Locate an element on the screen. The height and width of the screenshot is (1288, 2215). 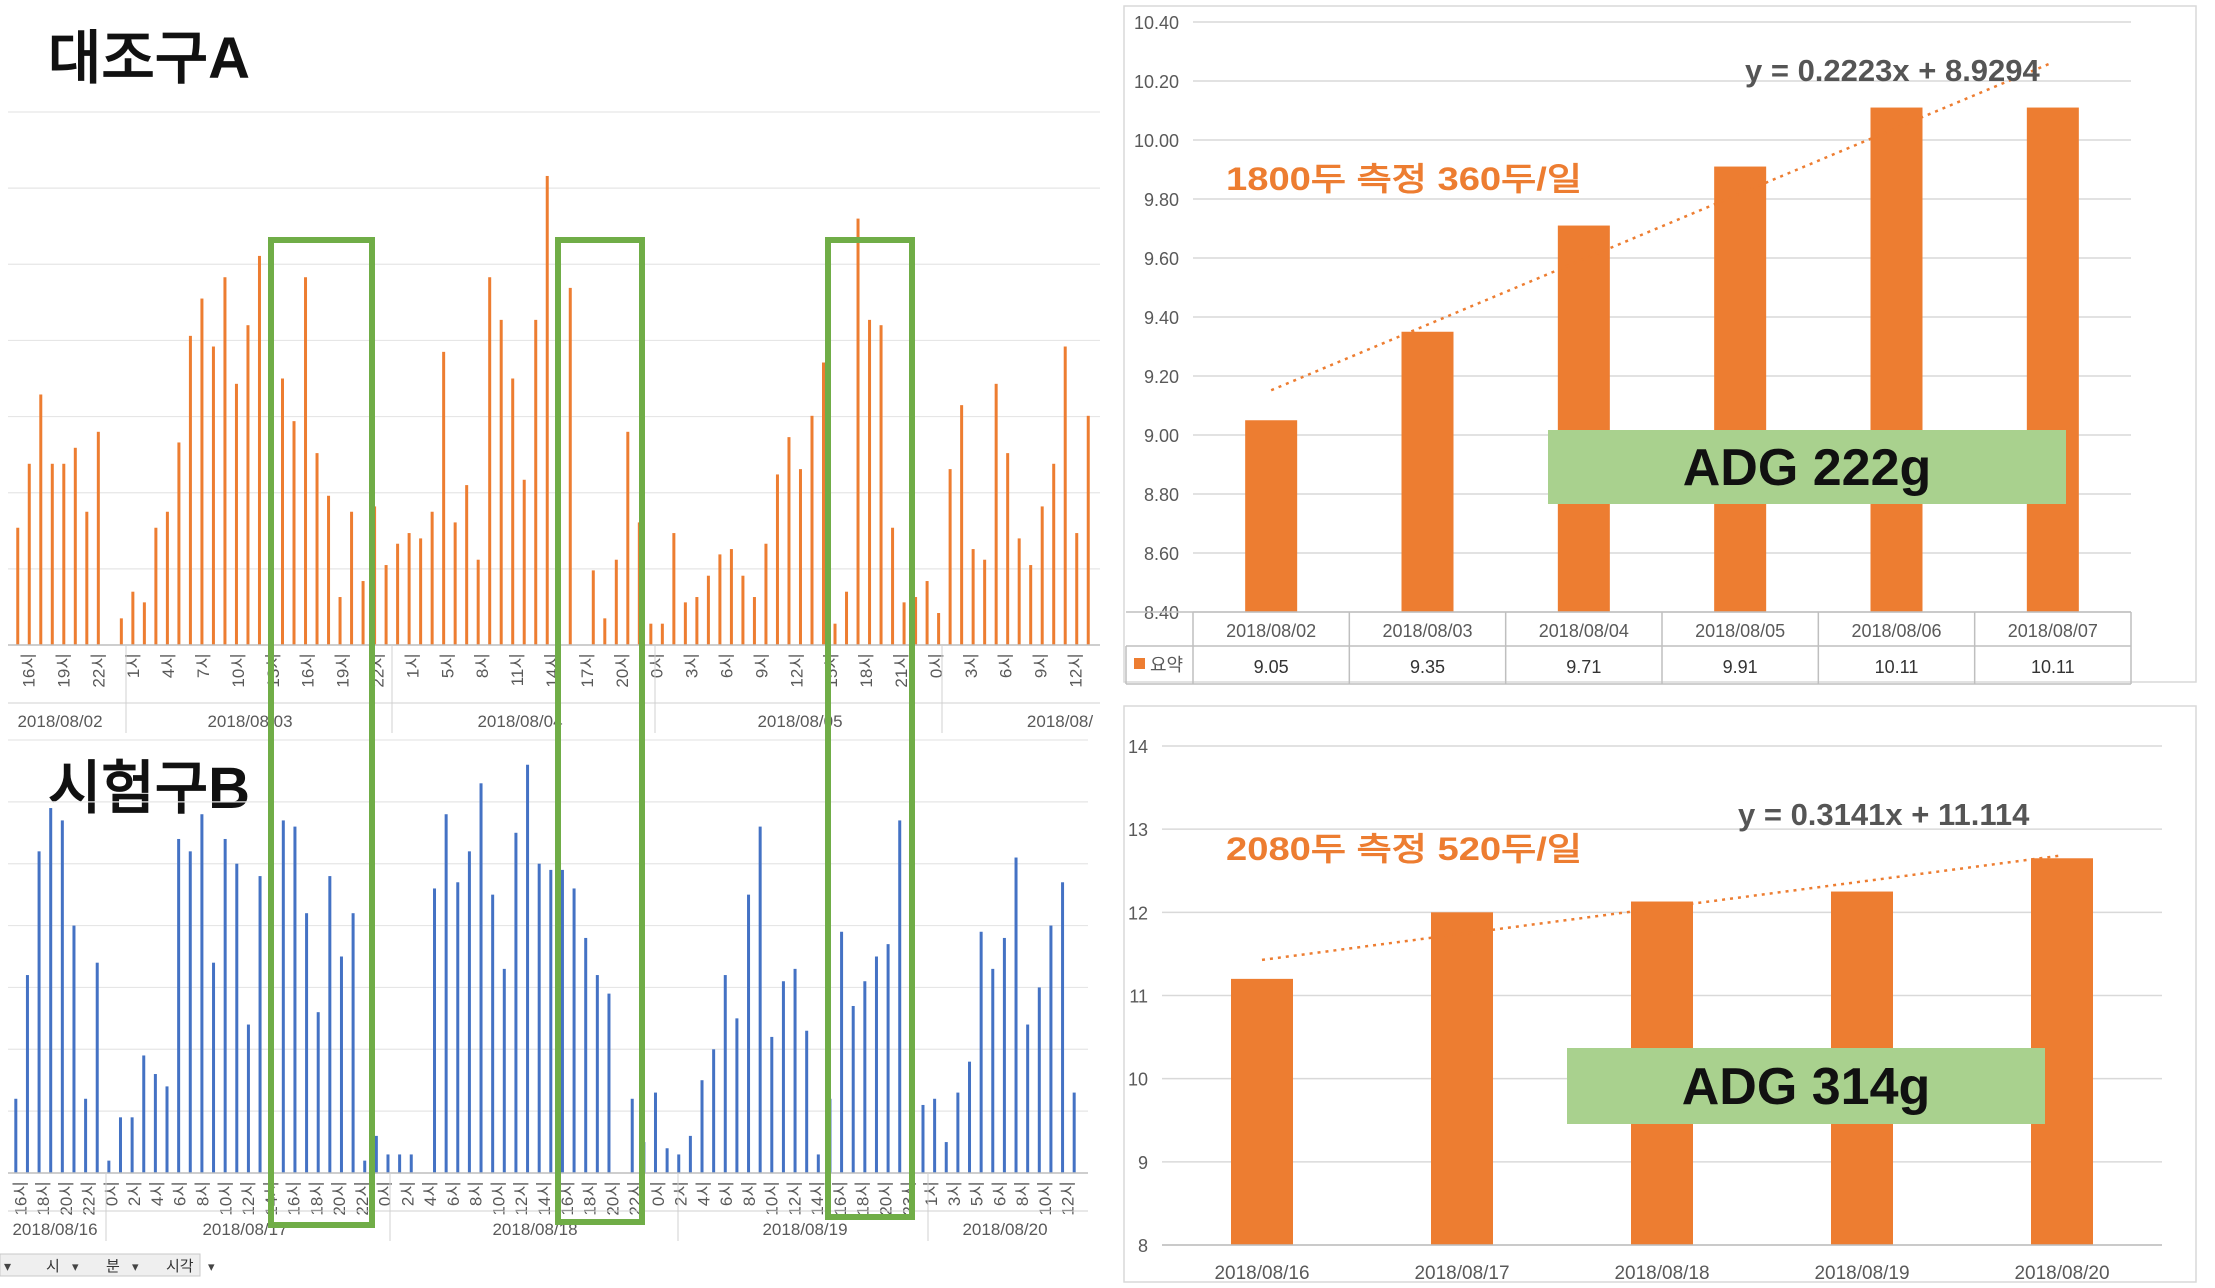
date-label: 2018/08/02 is located at coordinates (59, 721).